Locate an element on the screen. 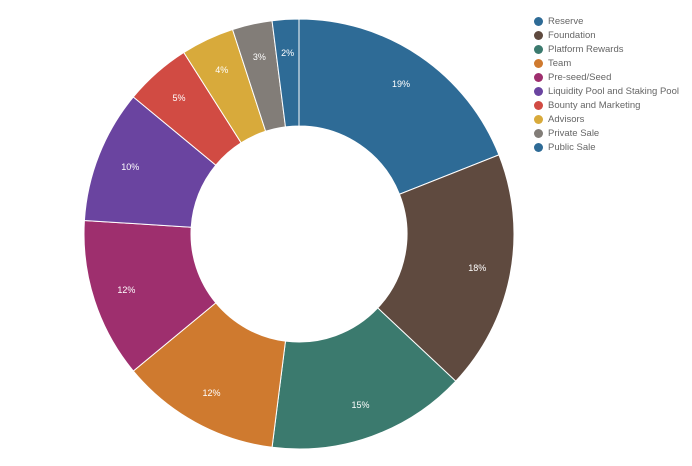 The width and height of the screenshot is (692, 466). slice-label-reserve: 19% is located at coordinates (401, 84).